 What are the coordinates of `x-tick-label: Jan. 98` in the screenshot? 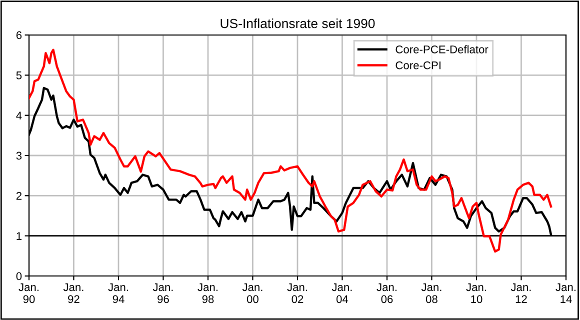 It's located at (208, 293).